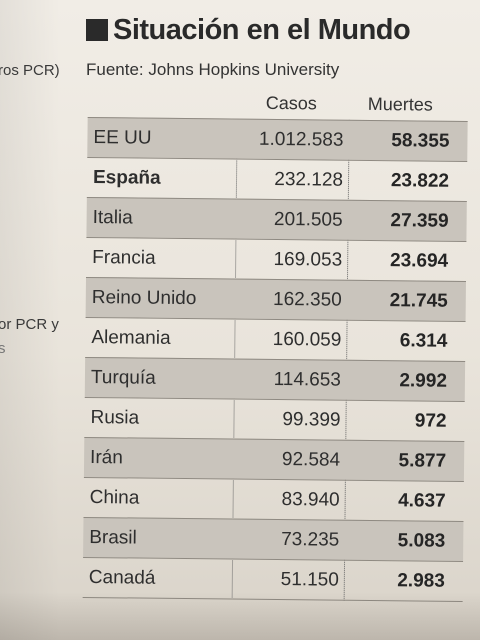 Image resolution: width=480 pixels, height=640 pixels. I want to click on table-row: Reino Unido 162.350 21.745, so click(275, 298).